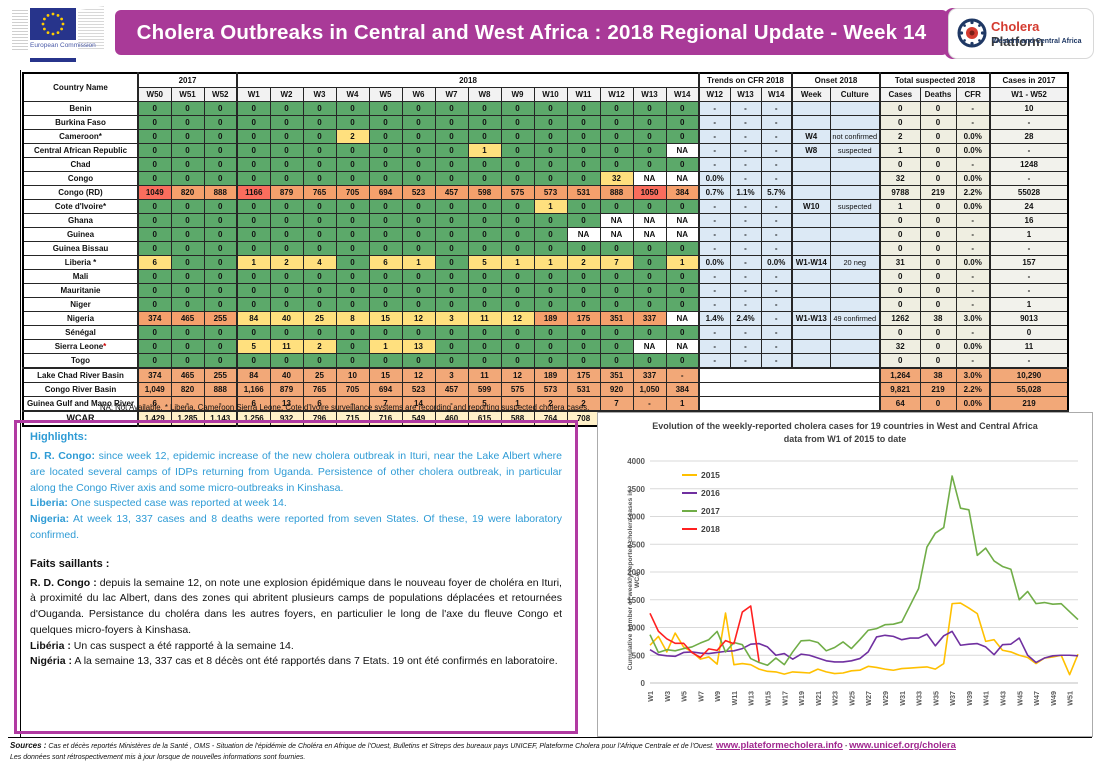 The width and height of the screenshot is (1099, 764). I want to click on week-value-cell: 523, so click(418, 192).